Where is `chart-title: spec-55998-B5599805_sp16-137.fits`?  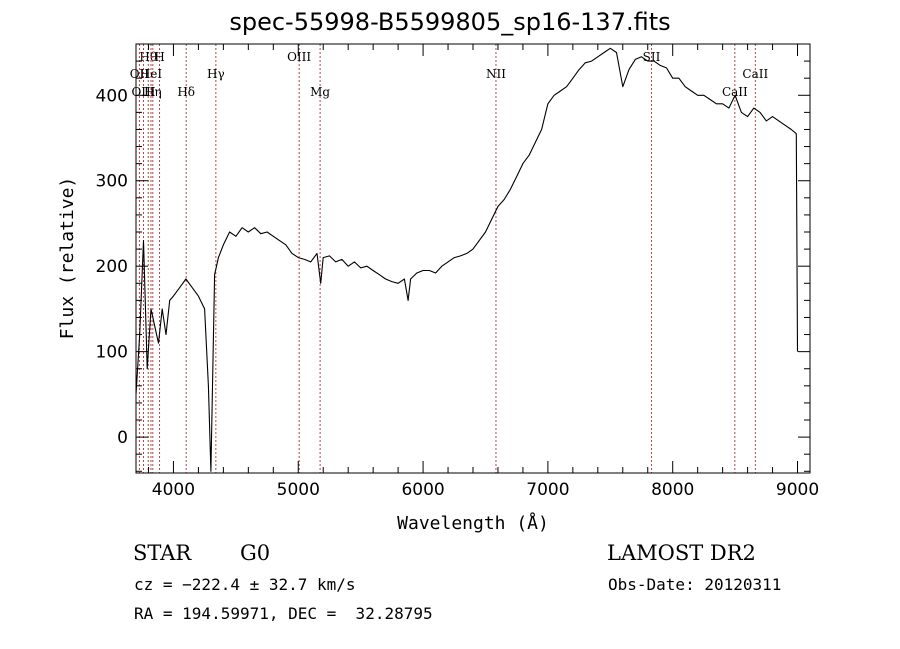
chart-title: spec-55998-B5599805_sp16-137.fits is located at coordinates (450, 22).